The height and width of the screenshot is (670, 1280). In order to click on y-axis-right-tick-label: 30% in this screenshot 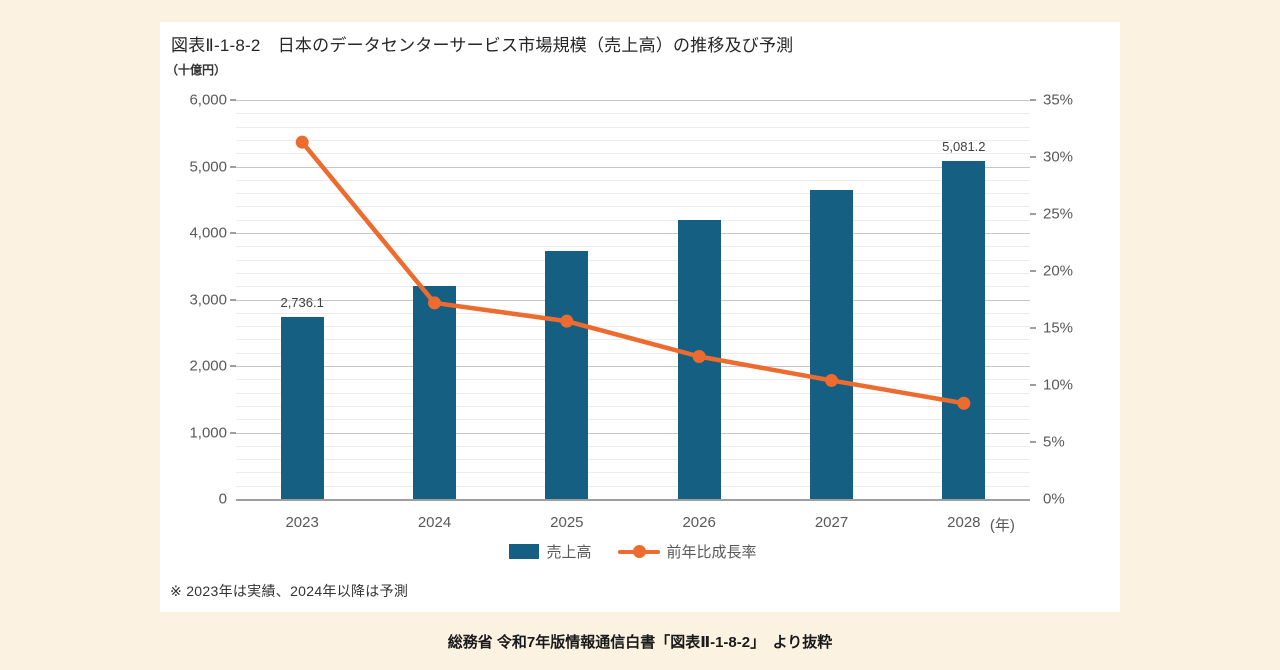, I will do `click(1058, 157)`.